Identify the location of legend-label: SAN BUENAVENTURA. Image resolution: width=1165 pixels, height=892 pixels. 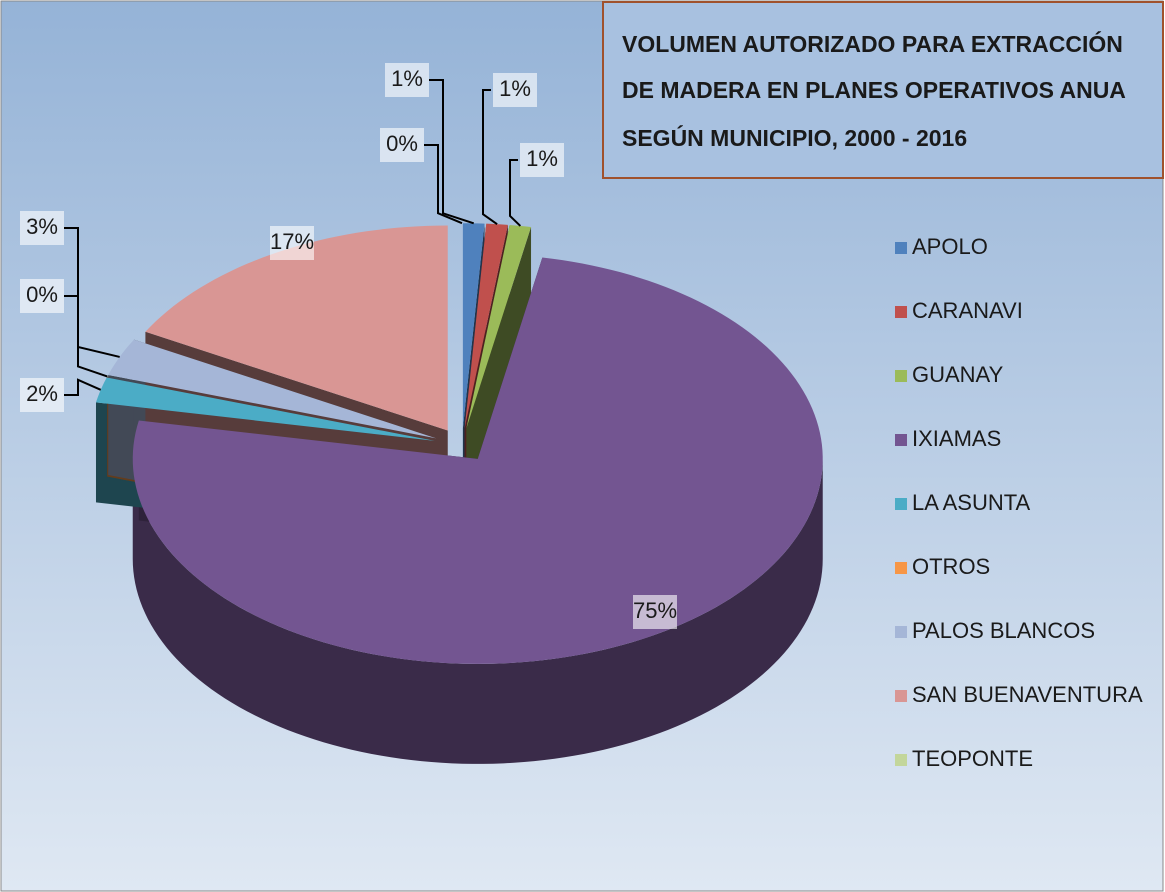
(1027, 694).